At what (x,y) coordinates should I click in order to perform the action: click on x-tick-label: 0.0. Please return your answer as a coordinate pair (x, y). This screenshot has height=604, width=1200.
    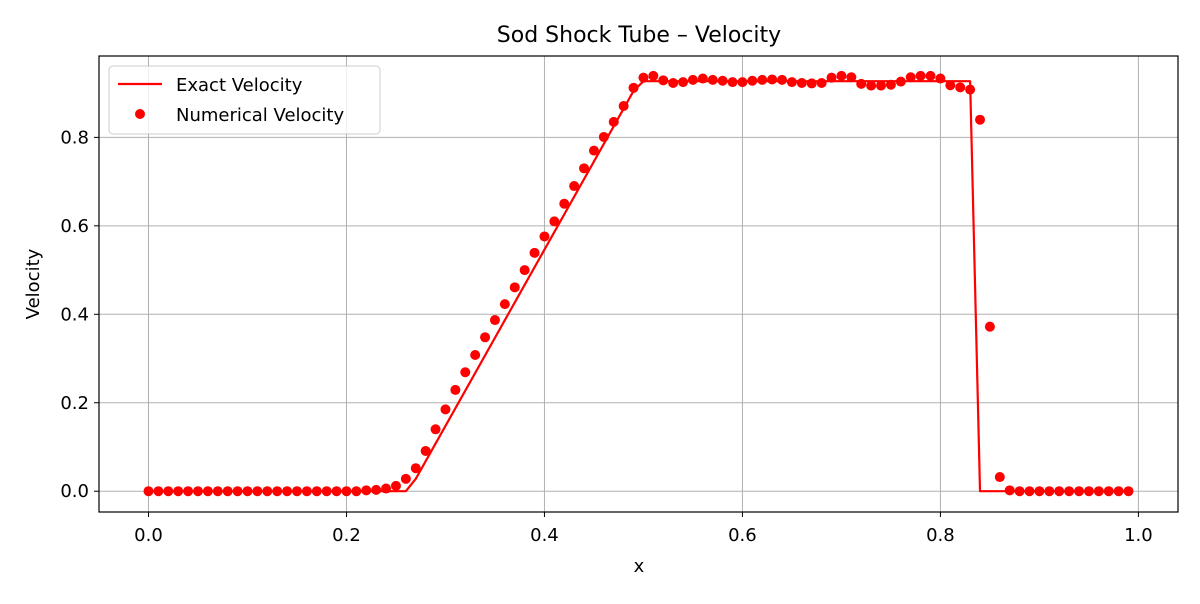
    Looking at the image, I should click on (148, 535).